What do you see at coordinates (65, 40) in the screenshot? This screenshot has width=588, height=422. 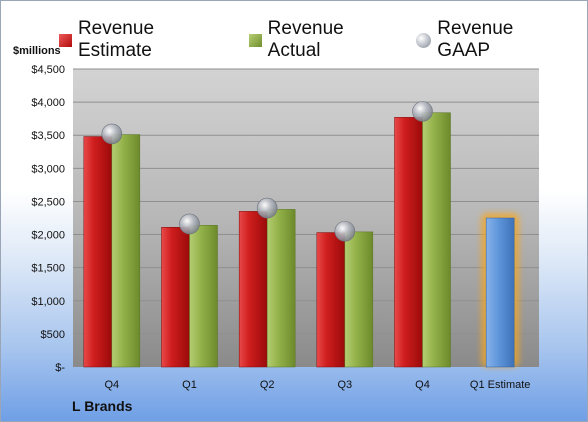 I see `legend-swatch-estimate` at bounding box center [65, 40].